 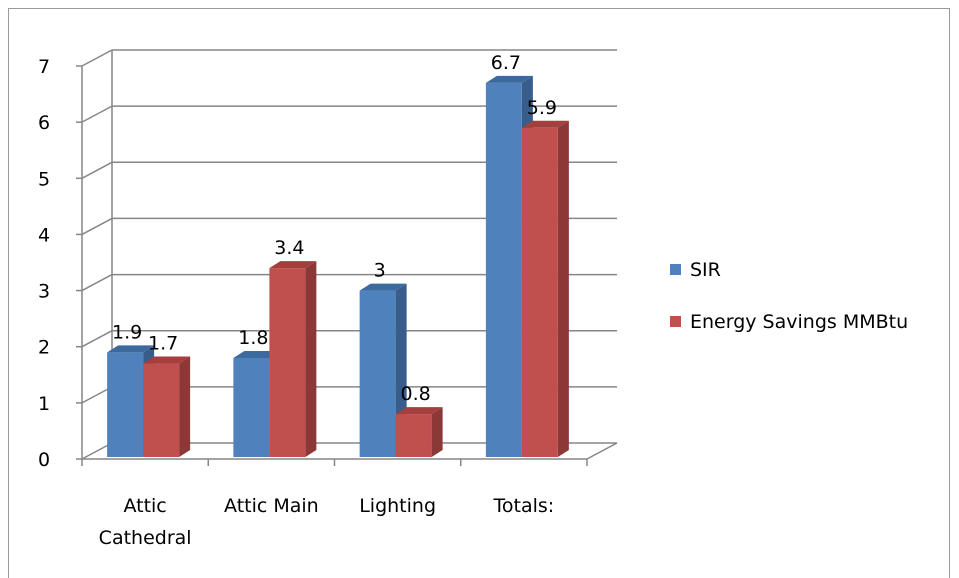 What do you see at coordinates (289, 248) in the screenshot?
I see `data-label: 3.4` at bounding box center [289, 248].